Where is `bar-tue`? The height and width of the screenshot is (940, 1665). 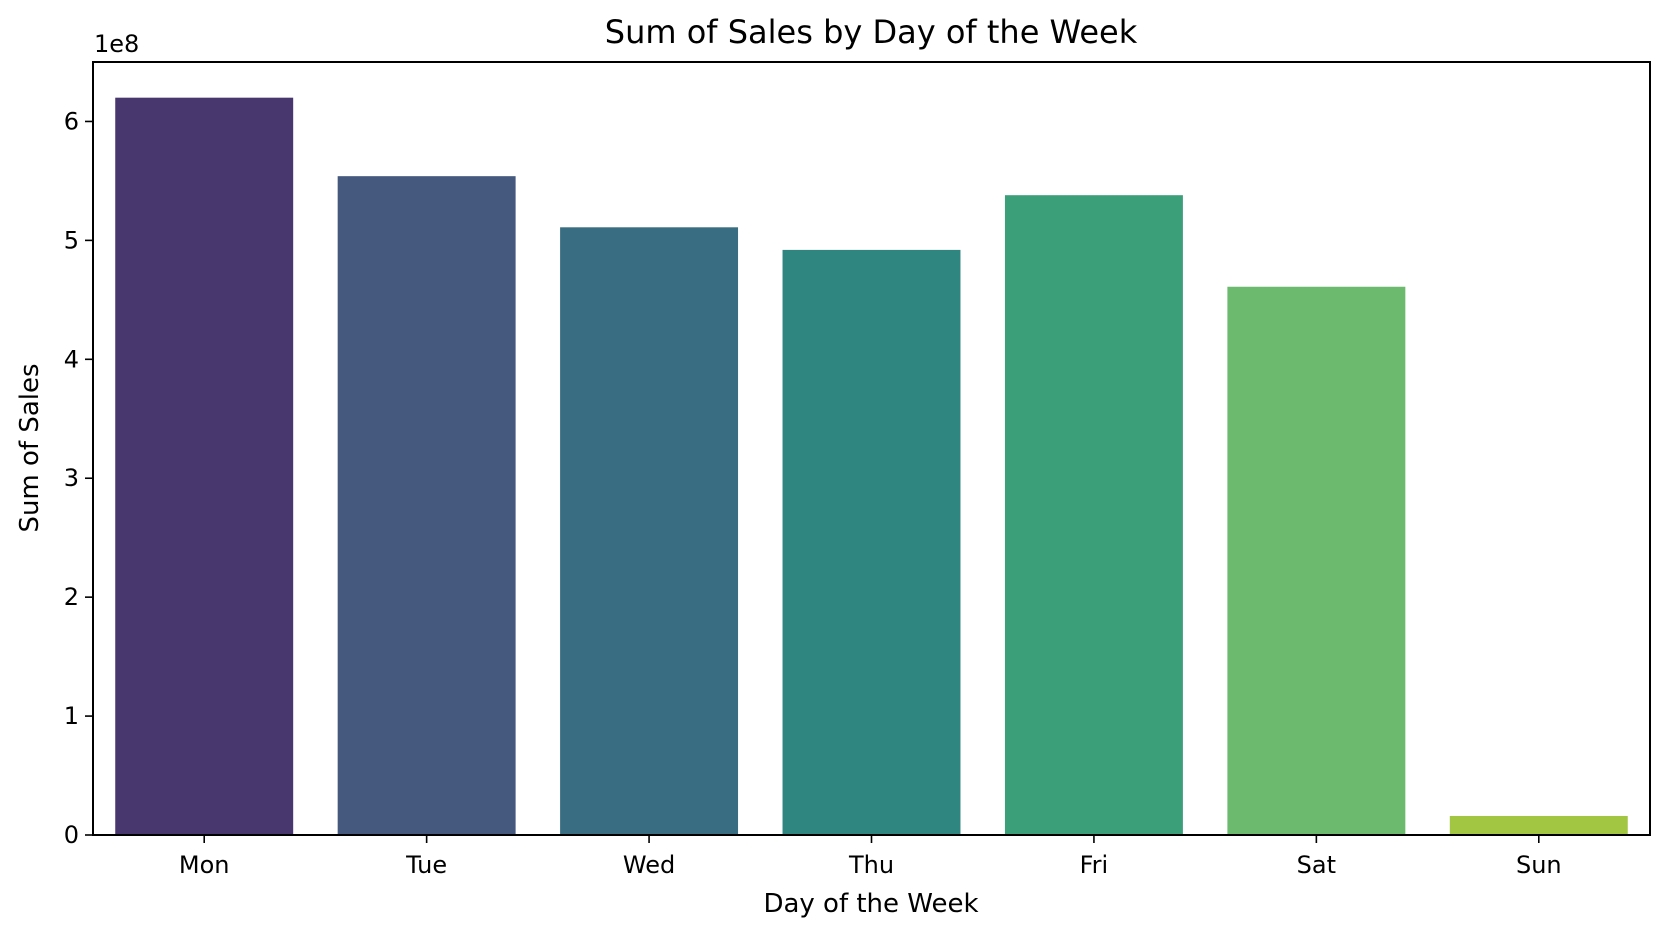 bar-tue is located at coordinates (426, 506).